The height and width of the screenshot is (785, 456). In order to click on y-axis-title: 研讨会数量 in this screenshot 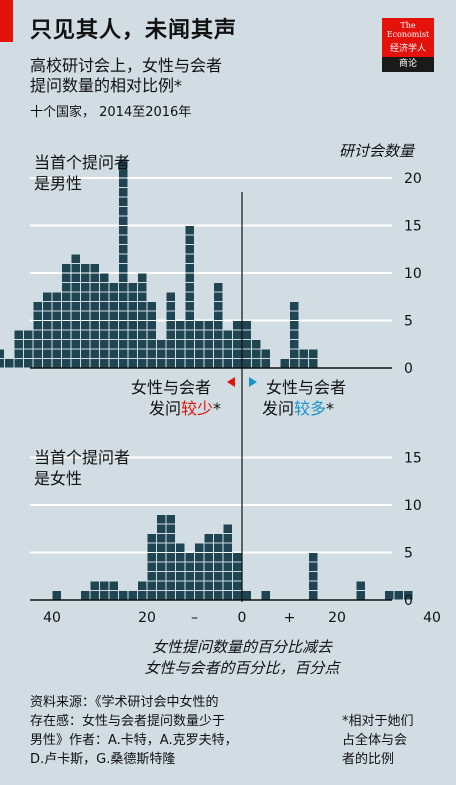, I will do `click(377, 151)`.